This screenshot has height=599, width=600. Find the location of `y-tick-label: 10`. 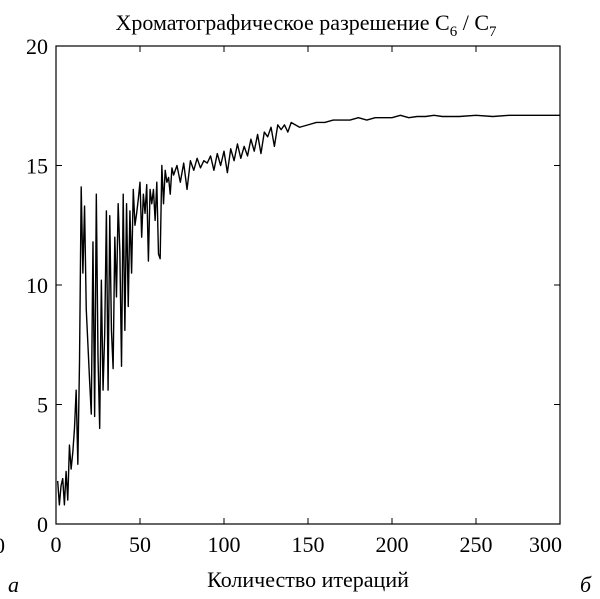

y-tick-label: 10 is located at coordinates (37, 285).